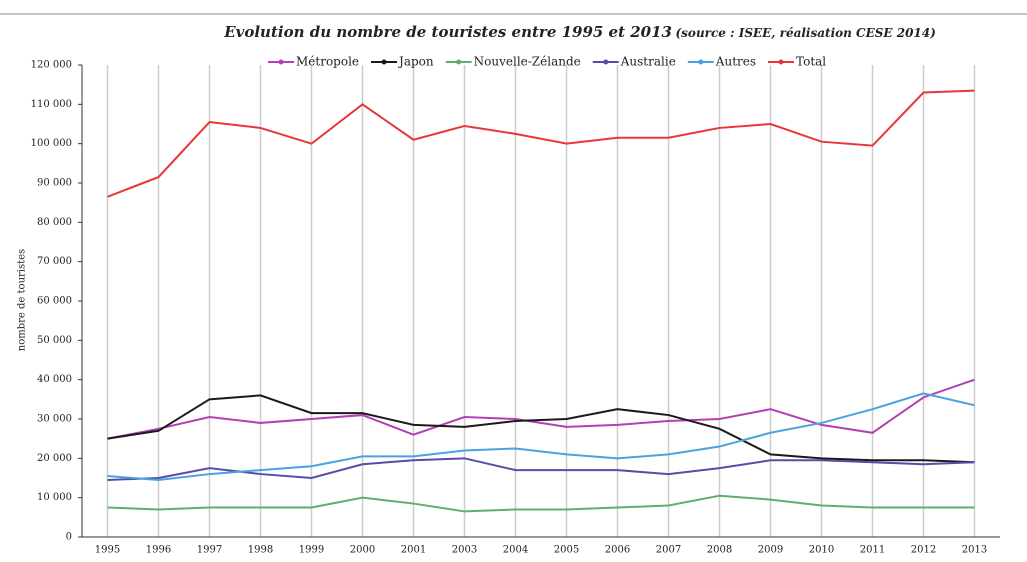 The height and width of the screenshot is (562, 1027). I want to click on y-tick-label: 10 000, so click(54, 497).